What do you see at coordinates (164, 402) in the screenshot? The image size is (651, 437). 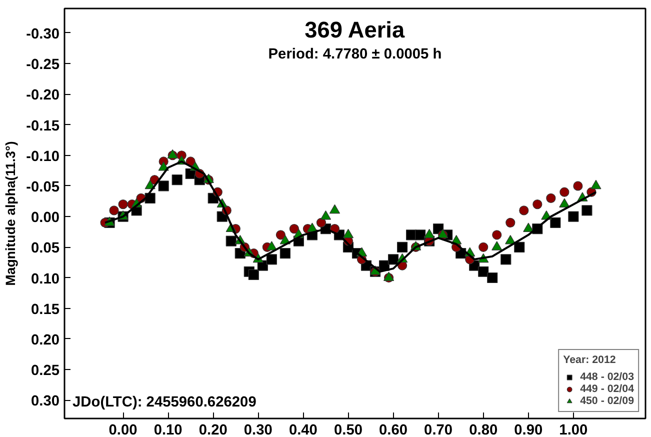 I see `annotation: JDo(LTC): 2455960.626209` at bounding box center [164, 402].